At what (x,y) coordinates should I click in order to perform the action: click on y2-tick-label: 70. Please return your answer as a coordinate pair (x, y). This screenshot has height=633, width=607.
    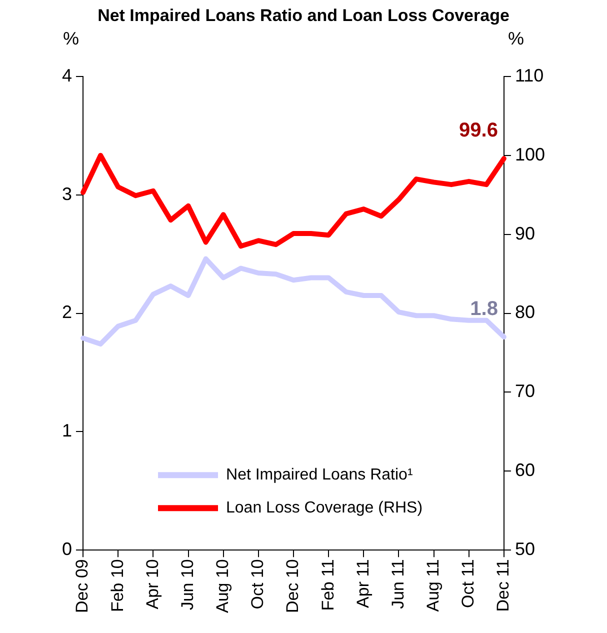
    Looking at the image, I should click on (524, 391).